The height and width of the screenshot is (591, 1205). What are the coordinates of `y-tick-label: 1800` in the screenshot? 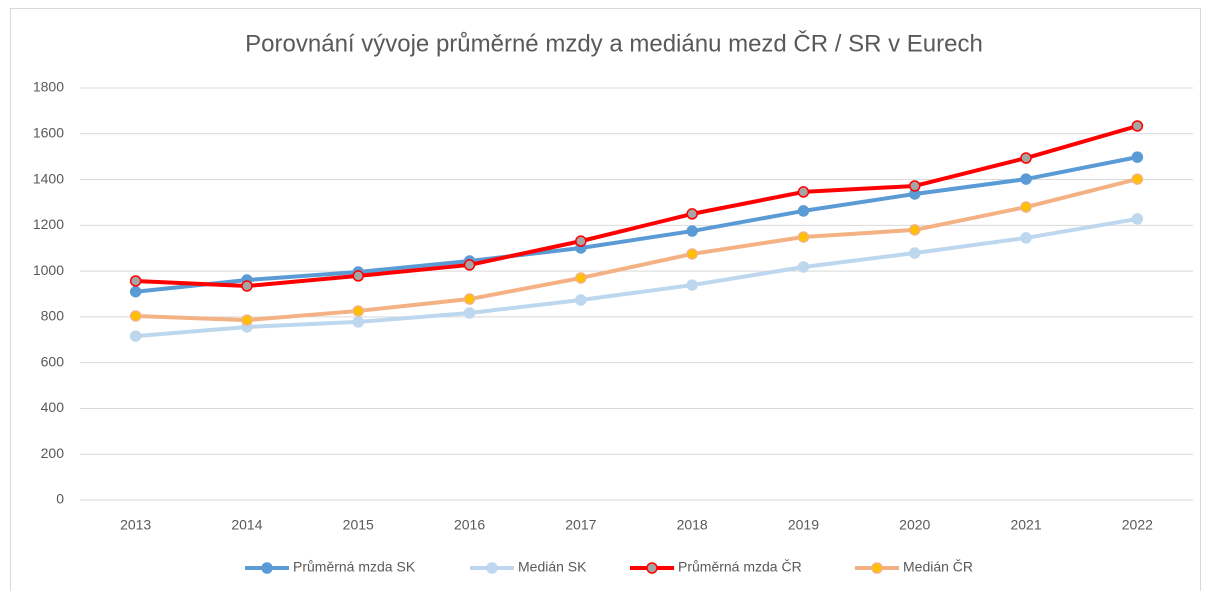 It's located at (48, 87).